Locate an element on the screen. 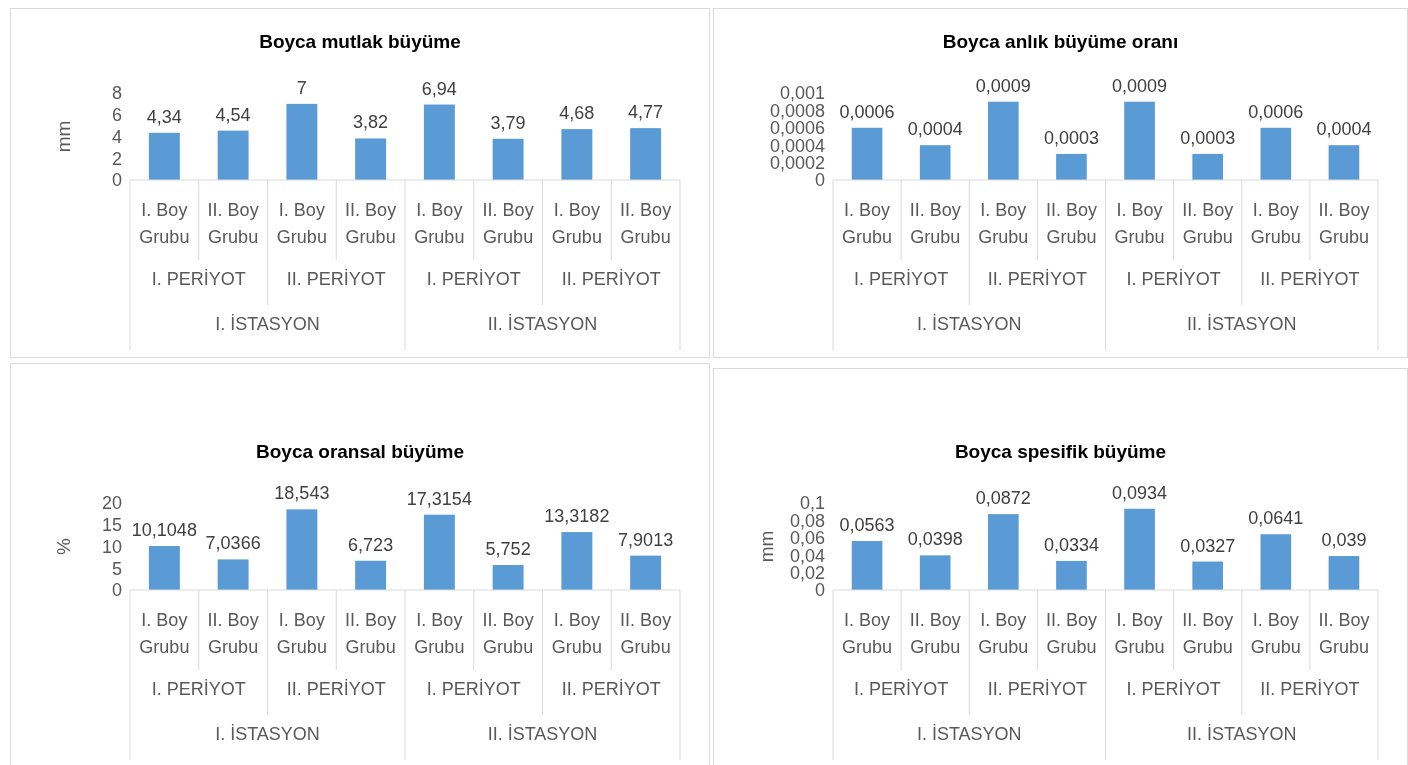 The height and width of the screenshot is (765, 1408). y-tick-label: 2 is located at coordinates (116, 158).